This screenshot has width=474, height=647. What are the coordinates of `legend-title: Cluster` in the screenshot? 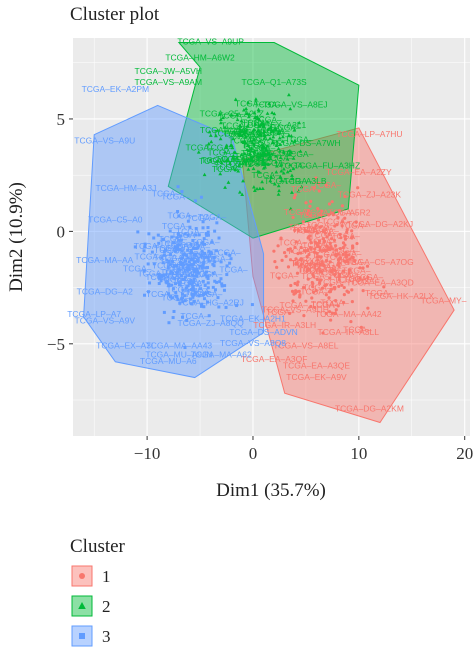 It's located at (98, 546).